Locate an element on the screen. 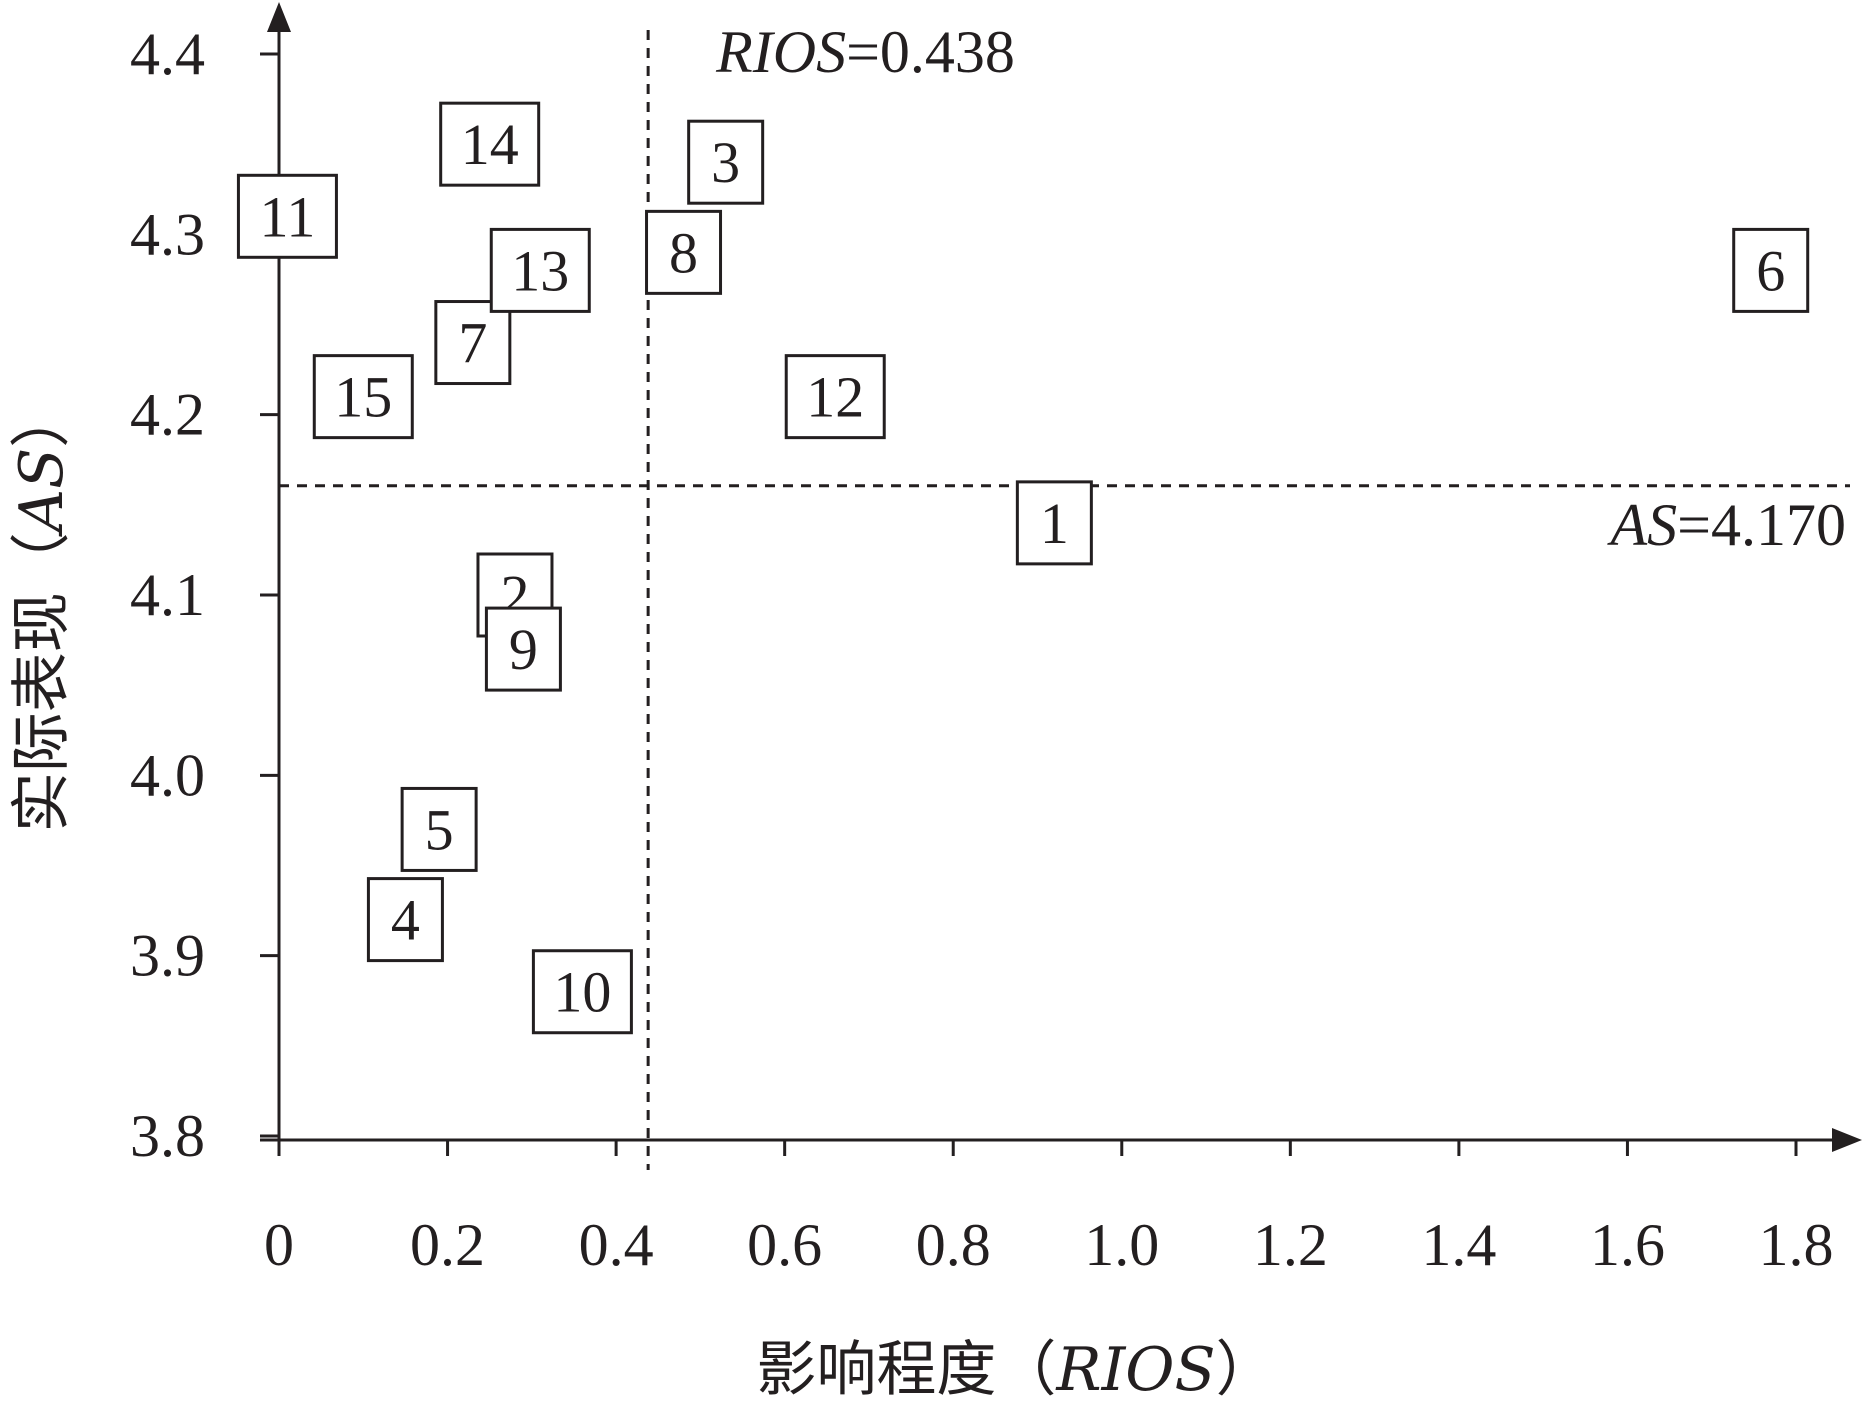  data-point-label: 13 is located at coordinates (540, 270).